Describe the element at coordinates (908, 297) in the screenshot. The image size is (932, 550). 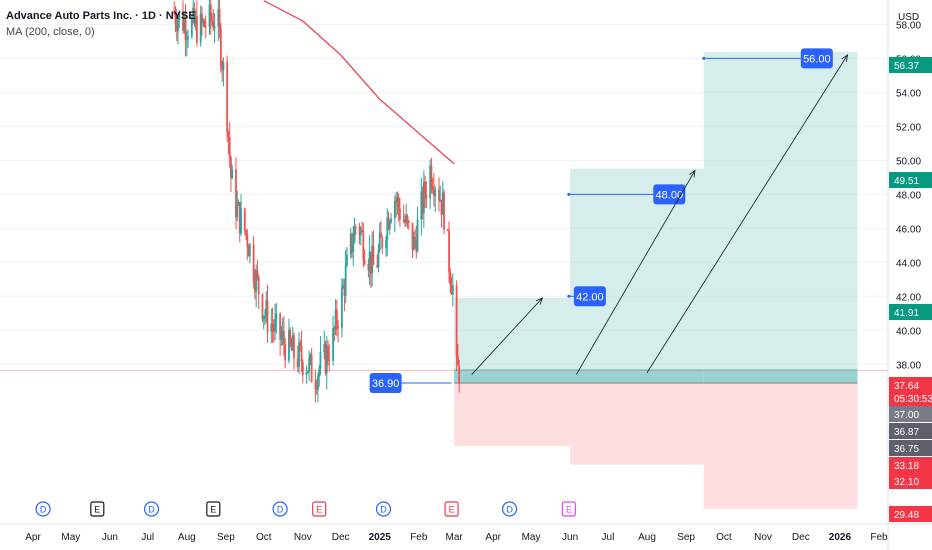
I see `price-tick-label: 42.00` at that location.